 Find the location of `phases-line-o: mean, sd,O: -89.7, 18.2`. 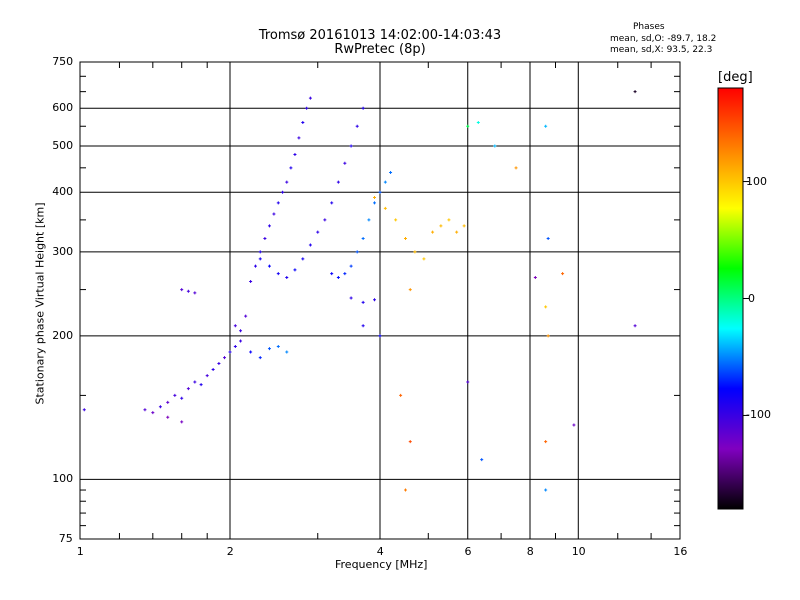

phases-line-o: mean, sd,O: -89.7, 18.2 is located at coordinates (663, 39).